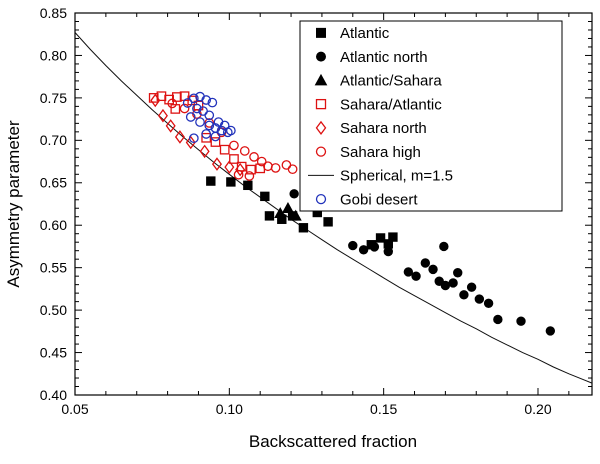 This screenshot has width=600, height=464. I want to click on y-tick-label: 0.45, so click(53, 352).